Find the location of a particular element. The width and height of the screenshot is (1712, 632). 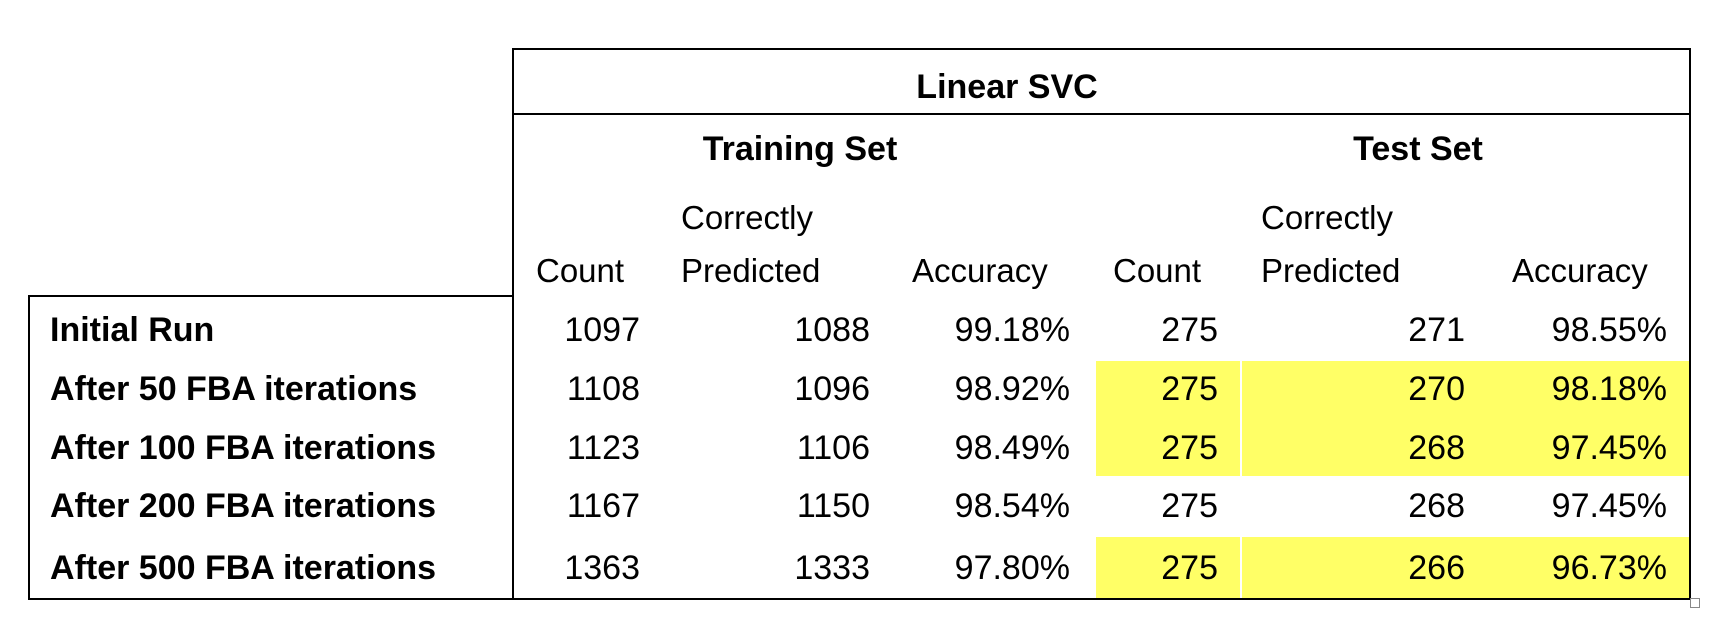

cell-train-accuracy: 98.92% is located at coordinates (1012, 389).